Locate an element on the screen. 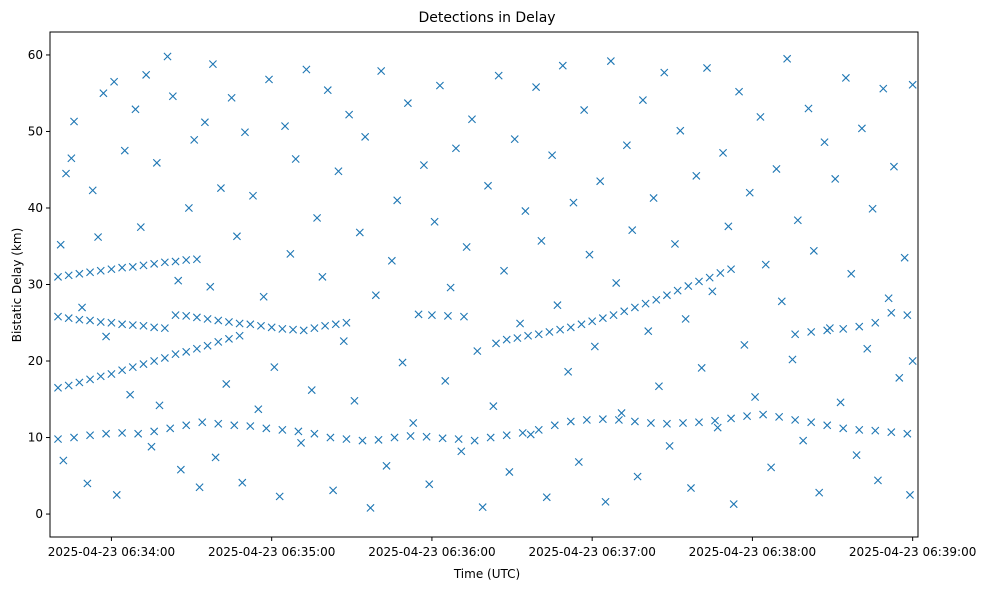 The width and height of the screenshot is (988, 590). y-tick-label: 40 is located at coordinates (35, 208).